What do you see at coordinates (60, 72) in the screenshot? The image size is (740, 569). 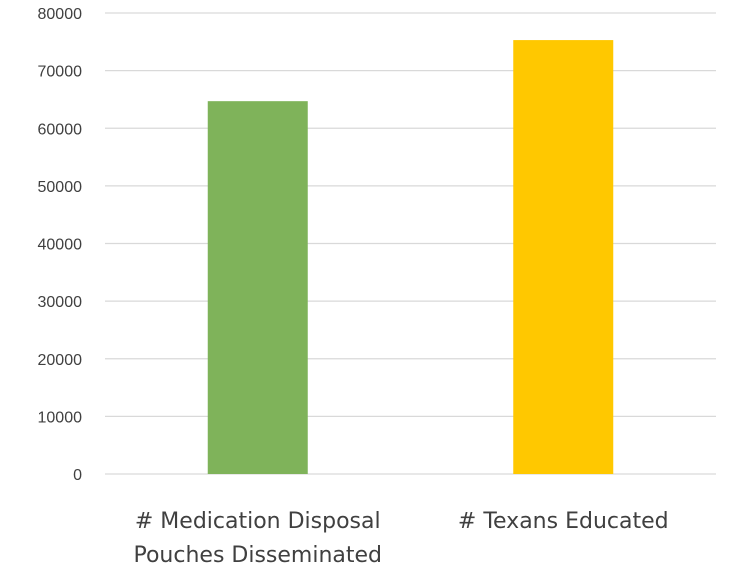 I see `y-tick-label: 70000` at bounding box center [60, 72].